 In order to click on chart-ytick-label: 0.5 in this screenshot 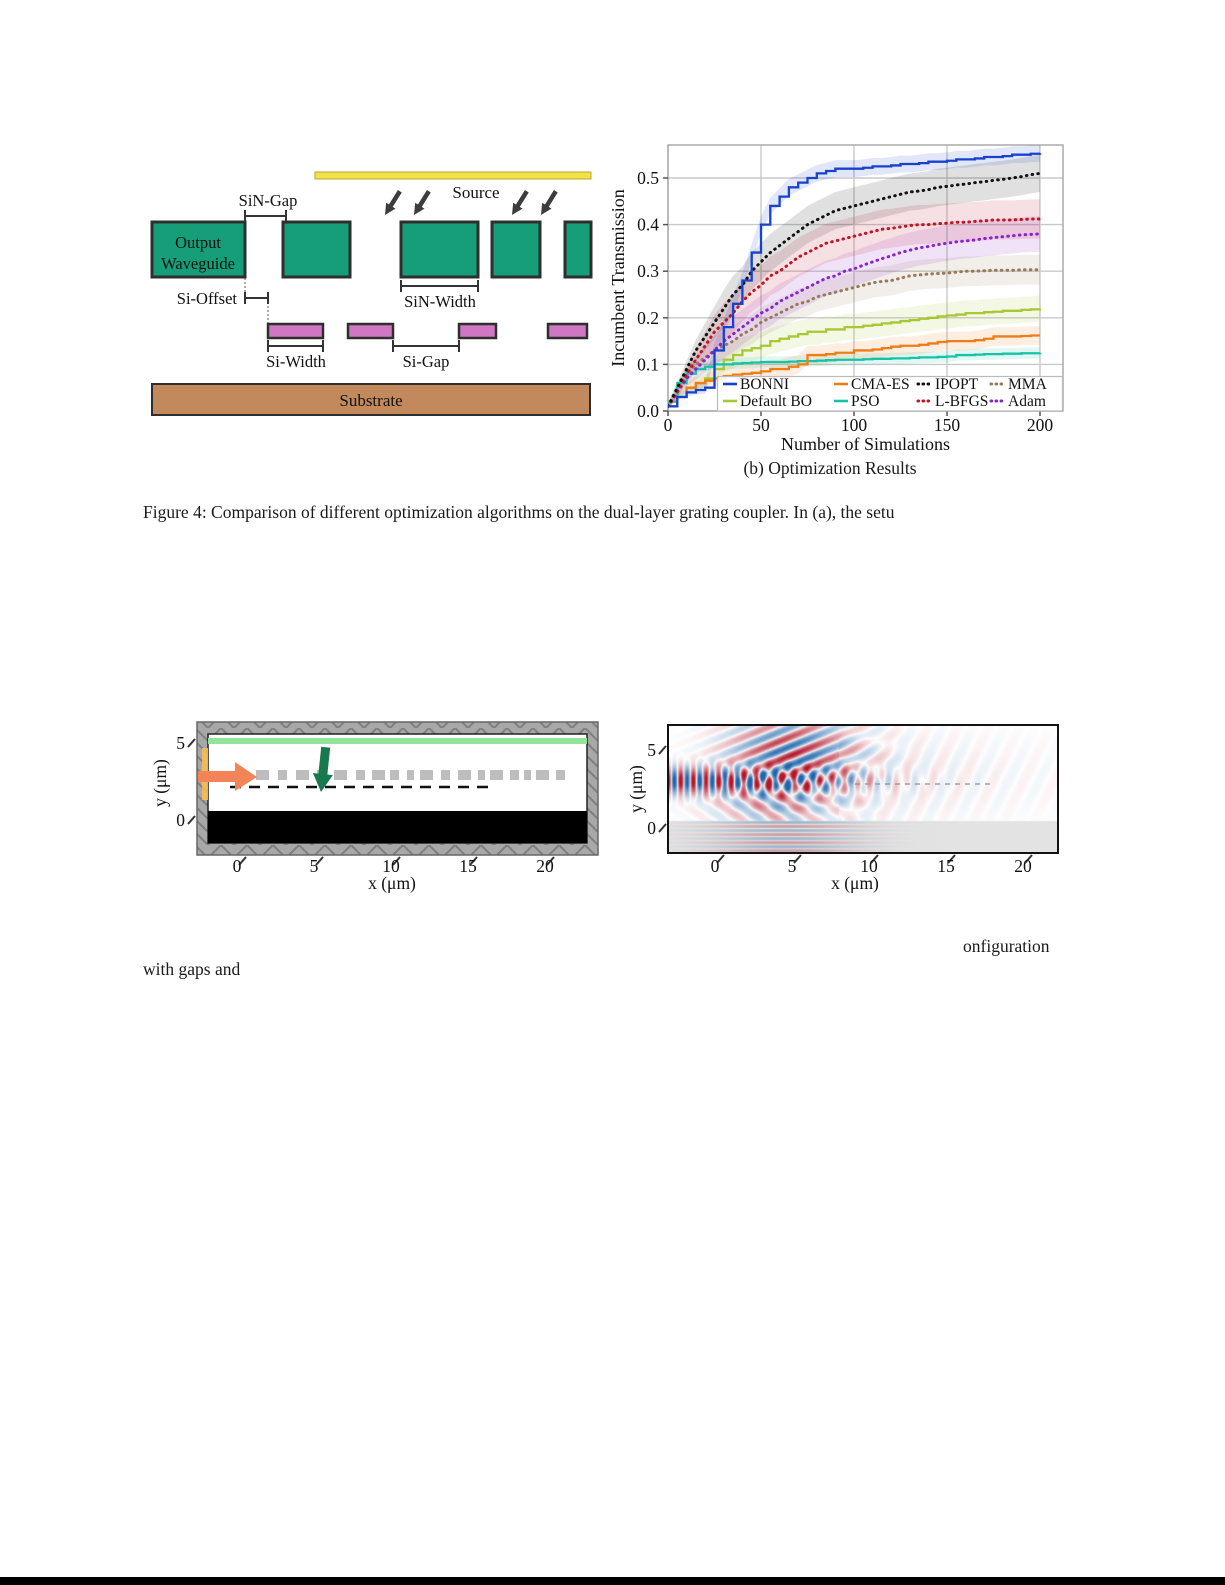, I will do `click(648, 178)`.